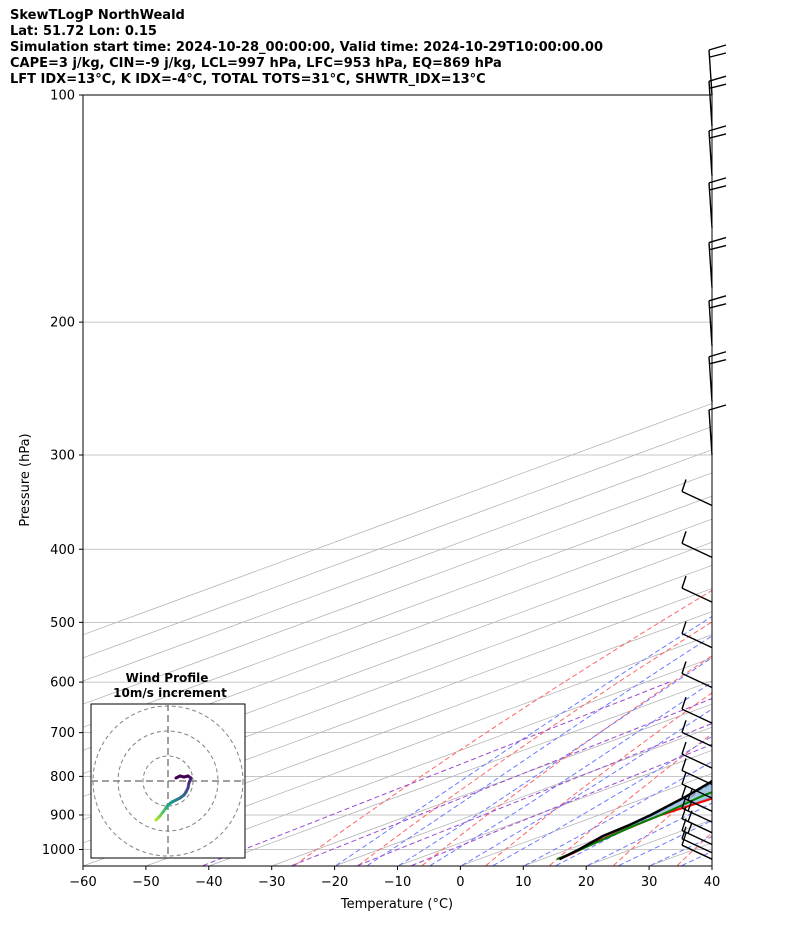 The height and width of the screenshot is (937, 794). What do you see at coordinates (62, 455) in the screenshot?
I see `y-tick-label: 300` at bounding box center [62, 455].